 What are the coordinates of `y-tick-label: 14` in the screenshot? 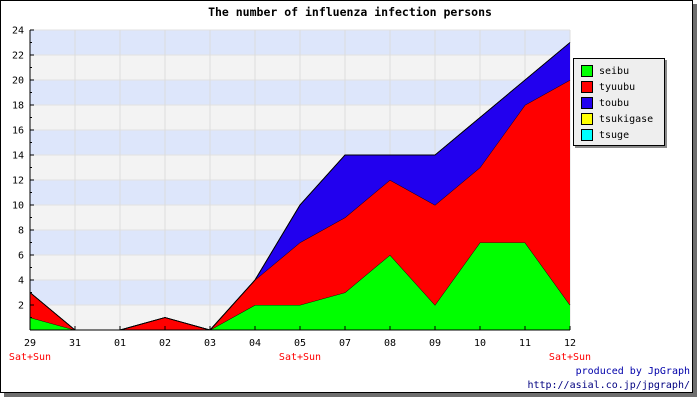 It's located at (18, 156).